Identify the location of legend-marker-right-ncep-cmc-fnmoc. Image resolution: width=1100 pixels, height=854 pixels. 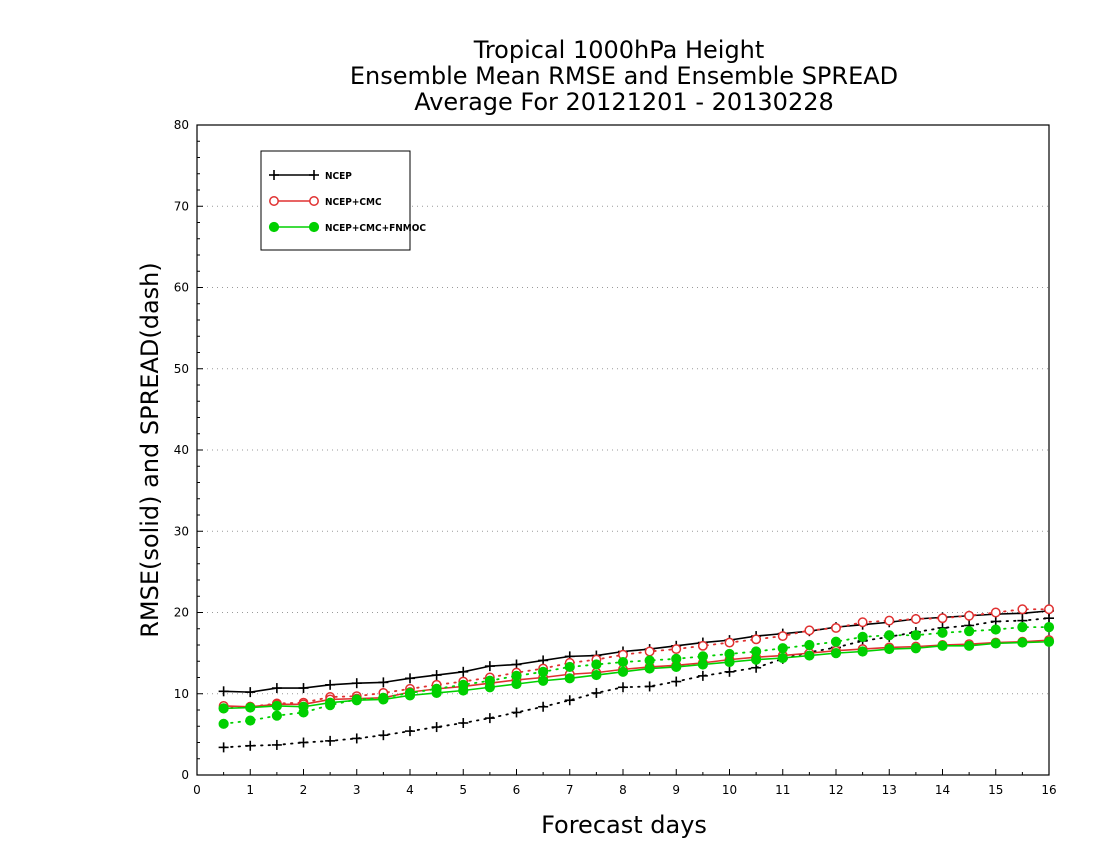
(314, 227).